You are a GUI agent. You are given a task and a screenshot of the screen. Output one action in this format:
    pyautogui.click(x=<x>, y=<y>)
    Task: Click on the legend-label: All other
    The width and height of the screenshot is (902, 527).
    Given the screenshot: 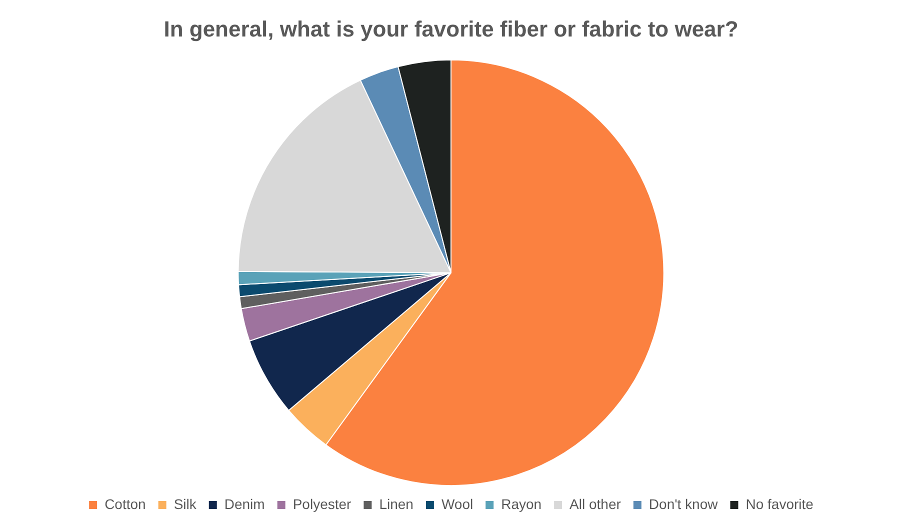 What is the action you would take?
    pyautogui.click(x=596, y=504)
    